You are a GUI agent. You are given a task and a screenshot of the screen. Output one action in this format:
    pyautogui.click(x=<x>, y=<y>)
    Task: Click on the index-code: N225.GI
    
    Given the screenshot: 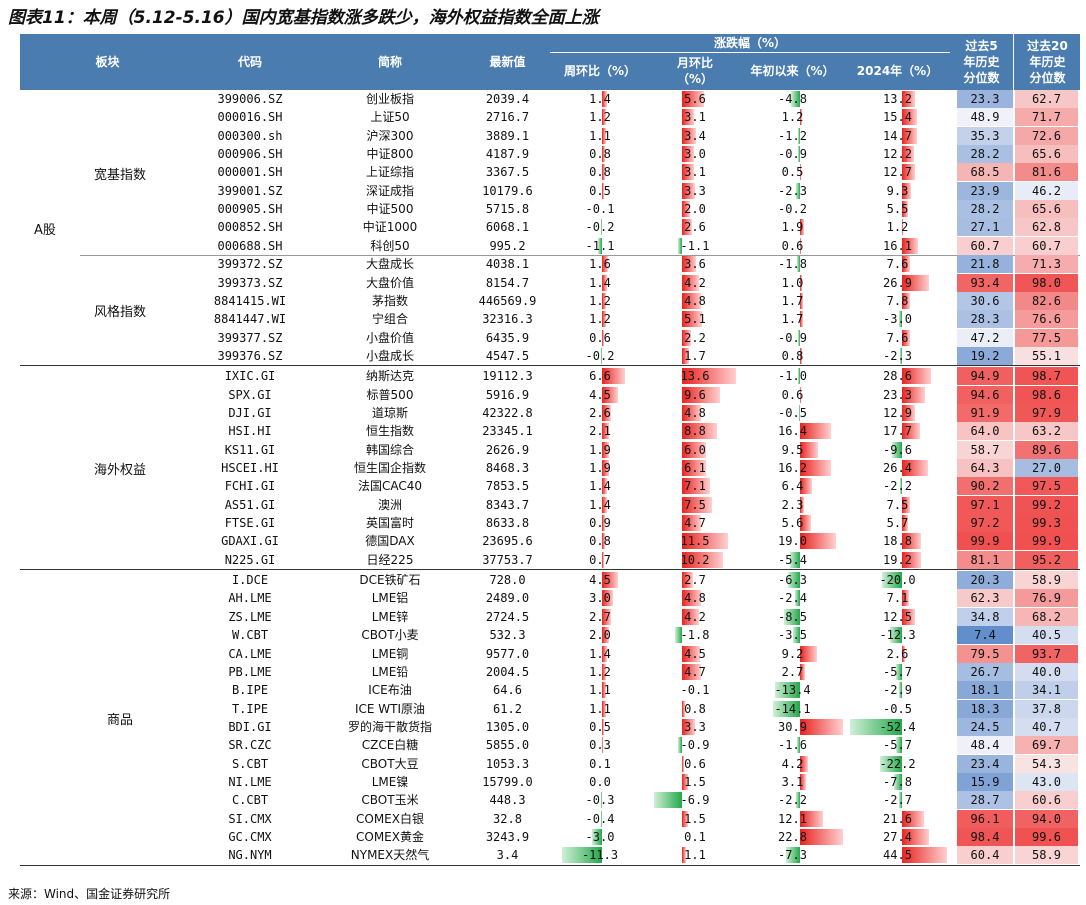 What is the action you would take?
    pyautogui.click(x=250, y=559)
    